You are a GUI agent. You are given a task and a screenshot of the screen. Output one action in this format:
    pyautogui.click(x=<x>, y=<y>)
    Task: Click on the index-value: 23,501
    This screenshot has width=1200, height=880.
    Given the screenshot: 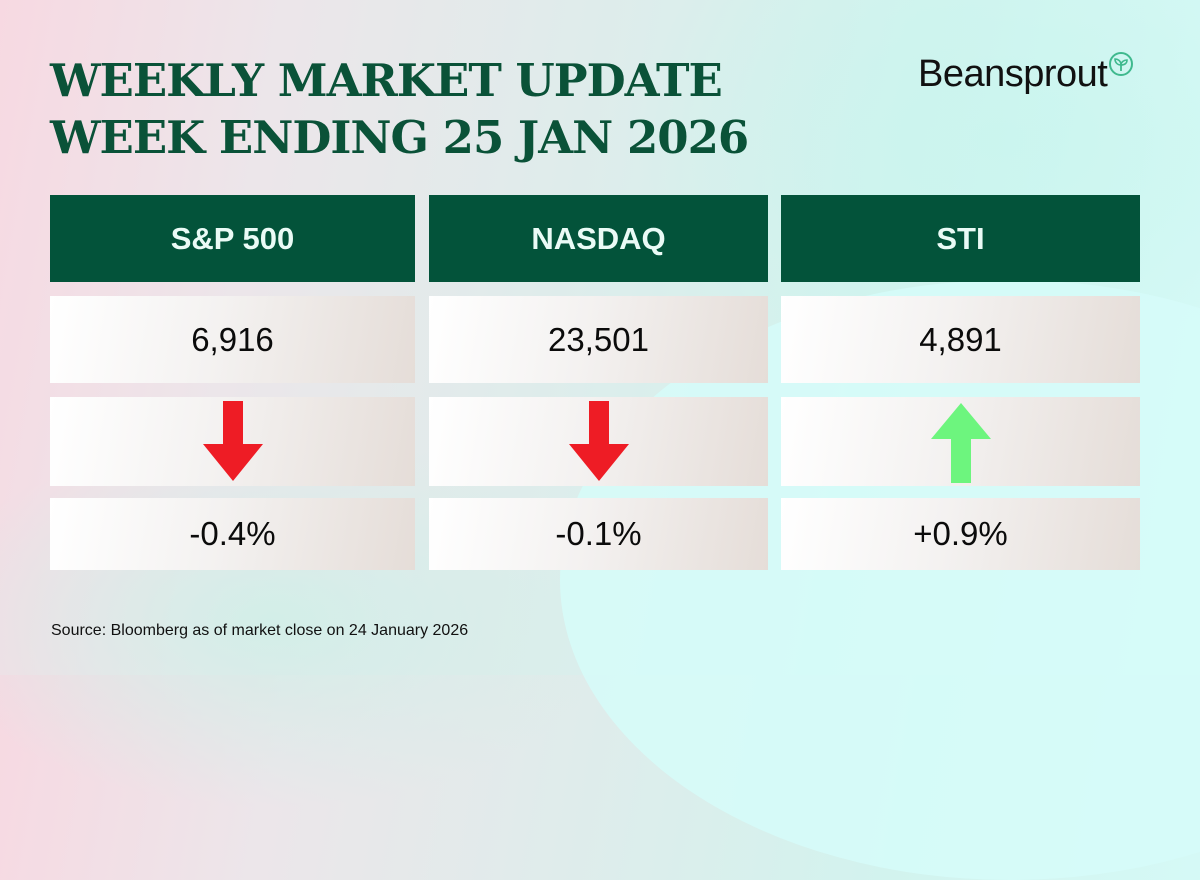 What is the action you would take?
    pyautogui.click(x=598, y=339)
    